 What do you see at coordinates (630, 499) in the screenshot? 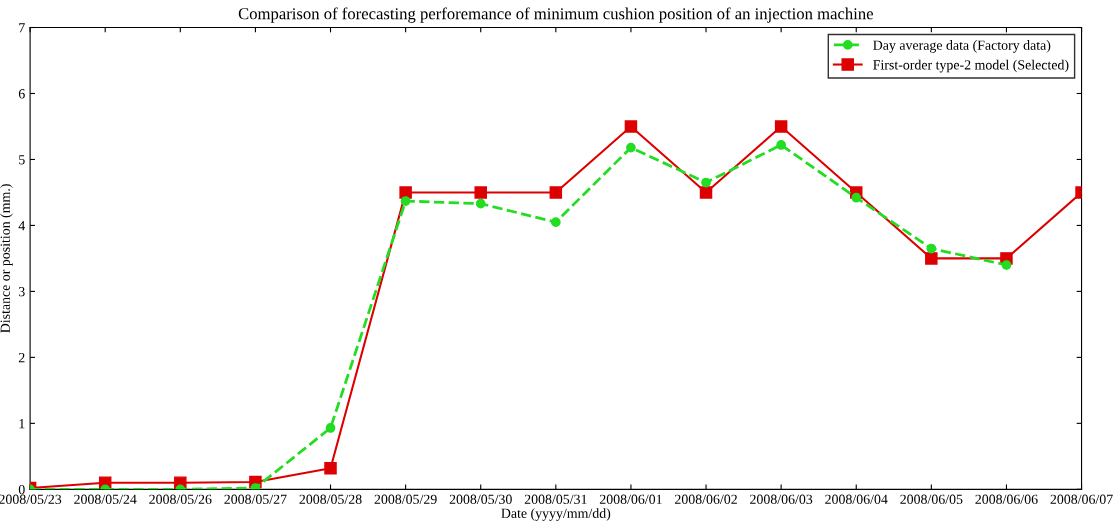
I see `x-tick-label: 2008/06/01` at bounding box center [630, 499].